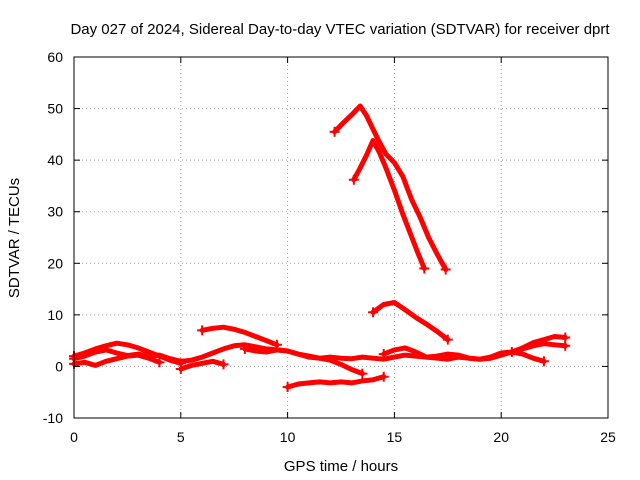 Image resolution: width=640 pixels, height=480 pixels. Describe the element at coordinates (181, 437) in the screenshot. I see `x-tick-label: 5` at that location.